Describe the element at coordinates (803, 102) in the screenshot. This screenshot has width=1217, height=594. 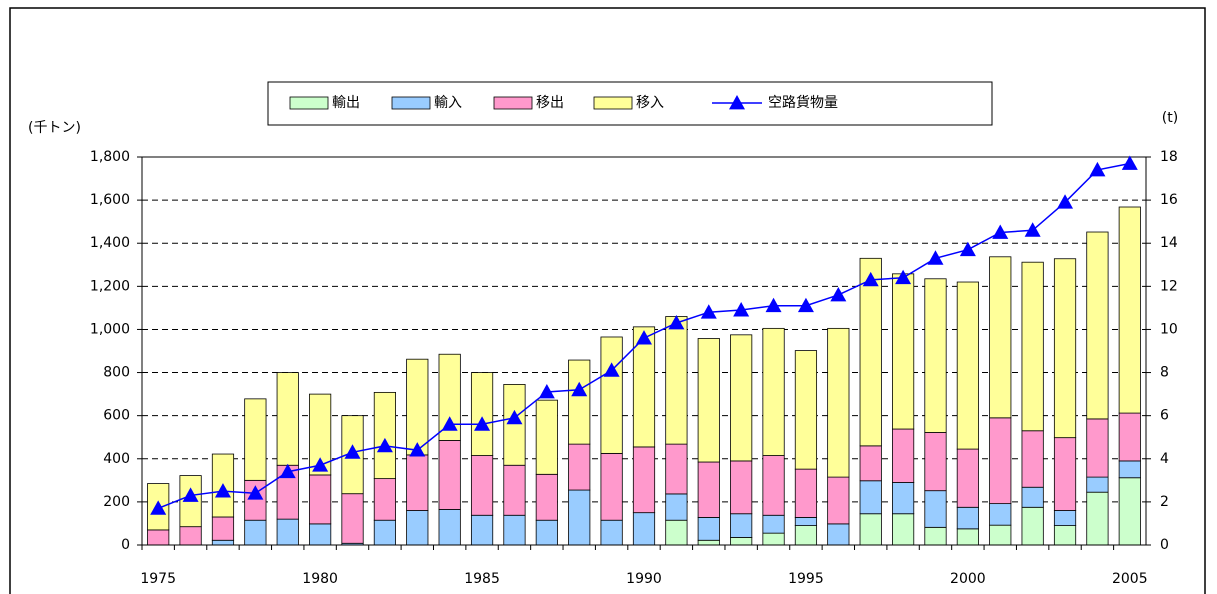
I see `legend-label: 空路貨物量` at that location.